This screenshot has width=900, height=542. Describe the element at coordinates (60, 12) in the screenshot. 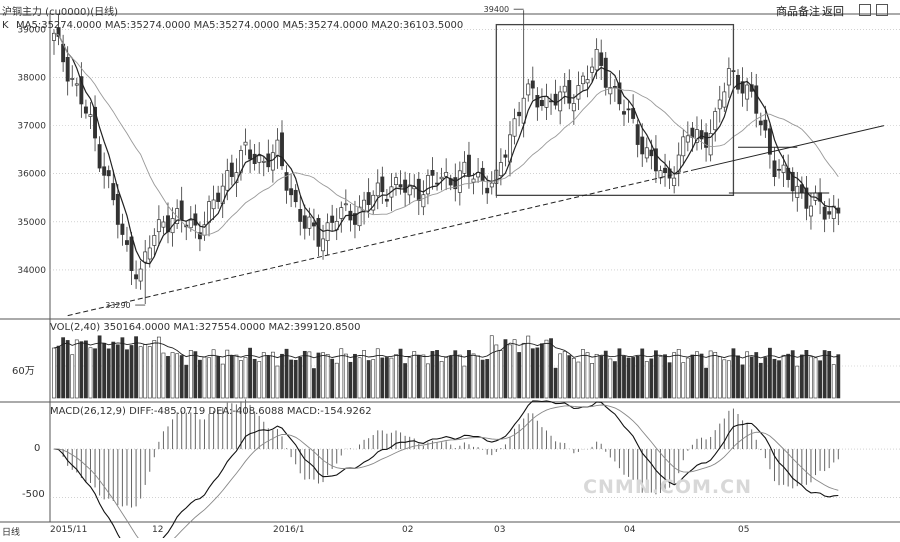

I see `instrument-title: 沪铜主力 (cu0000)(日线)` at that location.